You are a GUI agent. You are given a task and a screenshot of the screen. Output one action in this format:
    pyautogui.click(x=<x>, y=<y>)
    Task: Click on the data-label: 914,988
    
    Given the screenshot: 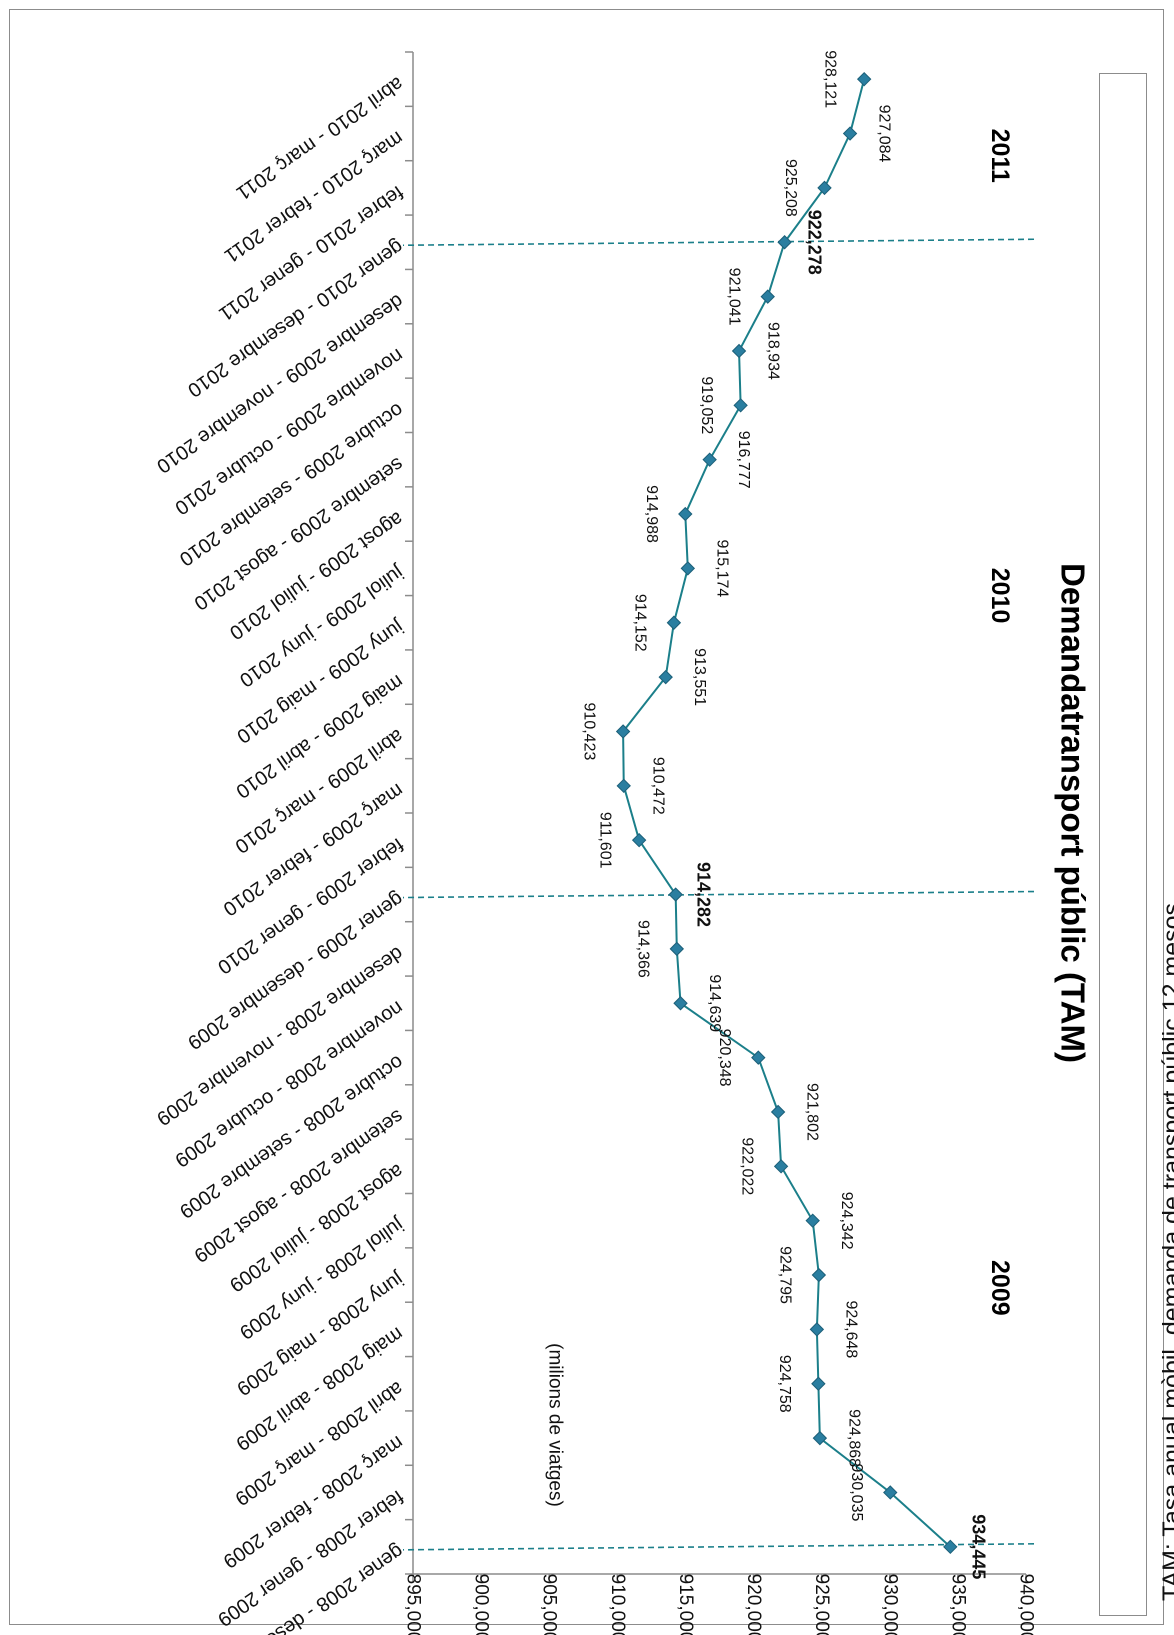 What is the action you would take?
    pyautogui.click(x=651, y=514)
    